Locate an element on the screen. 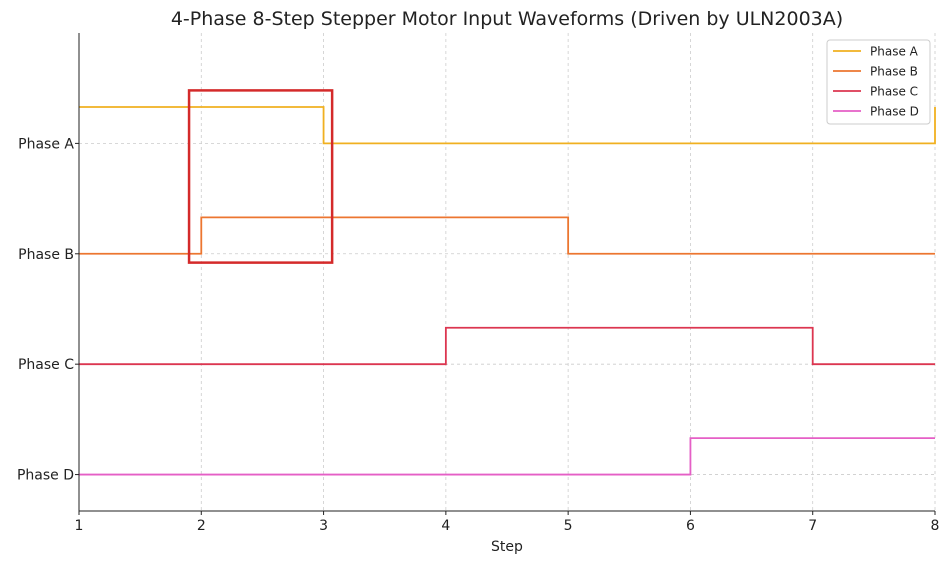 This screenshot has height=567, width=950. x-tick-label: 4 is located at coordinates (445, 526).